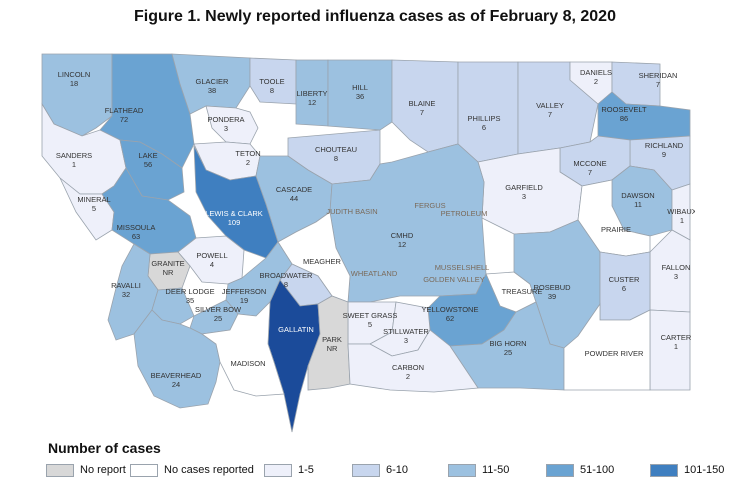 This screenshot has width=750, height=485. What do you see at coordinates (402, 235) in the screenshot?
I see `county-label-cmhd: CMHD` at bounding box center [402, 235].